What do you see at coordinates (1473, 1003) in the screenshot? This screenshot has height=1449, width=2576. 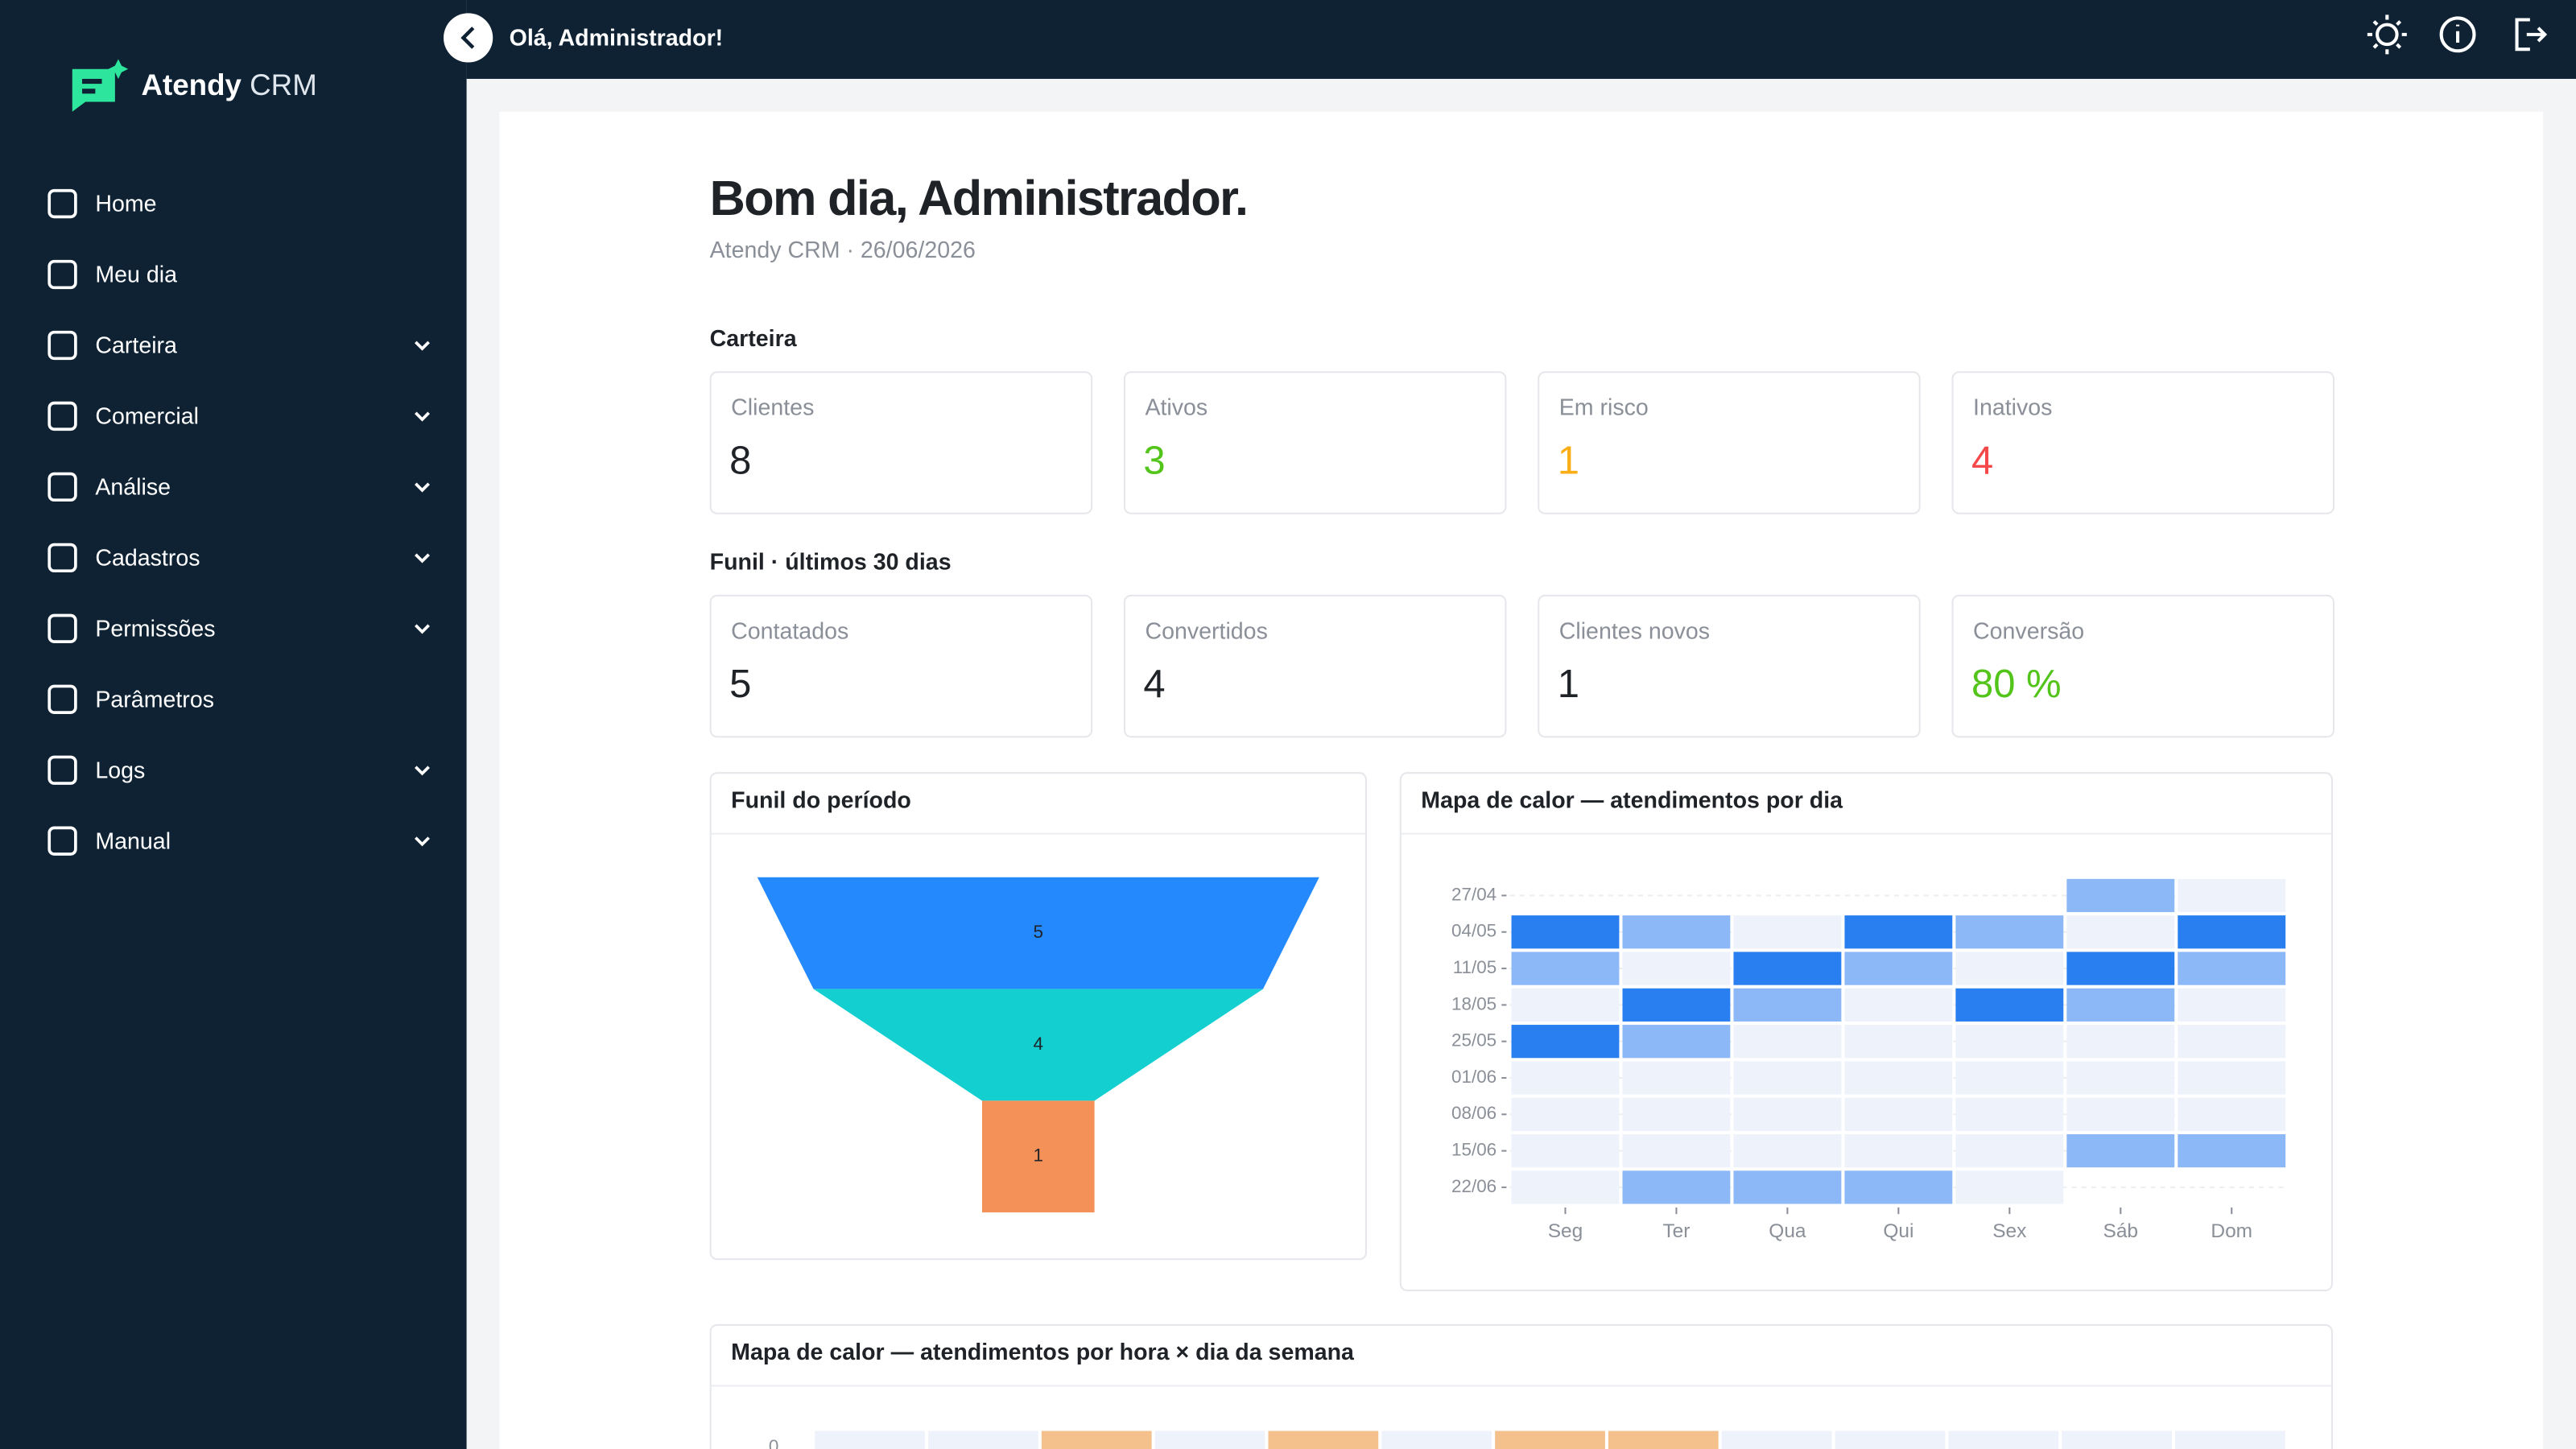 I see `row-label: 18/05` at bounding box center [1473, 1003].